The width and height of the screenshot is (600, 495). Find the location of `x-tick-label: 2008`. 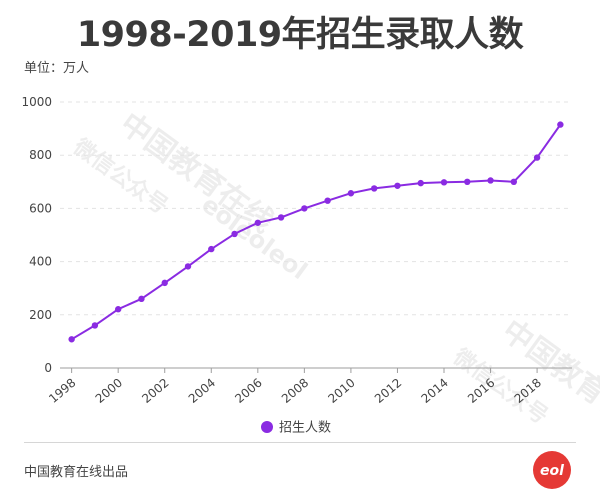

x-tick-label: 2008 is located at coordinates (295, 391).